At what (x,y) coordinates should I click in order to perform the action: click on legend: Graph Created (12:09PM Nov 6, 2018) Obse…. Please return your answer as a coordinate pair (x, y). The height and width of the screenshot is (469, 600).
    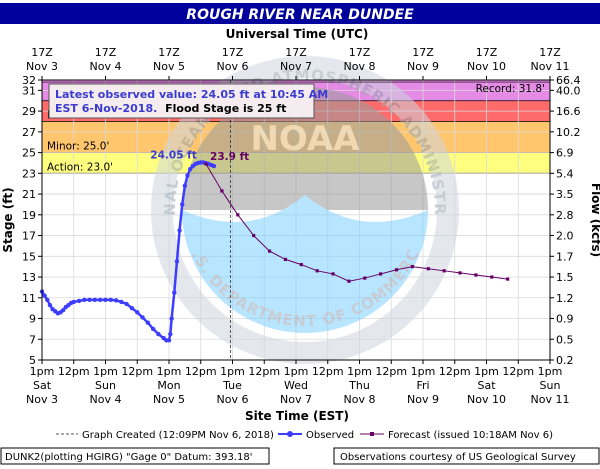
    Looking at the image, I should click on (304, 435).